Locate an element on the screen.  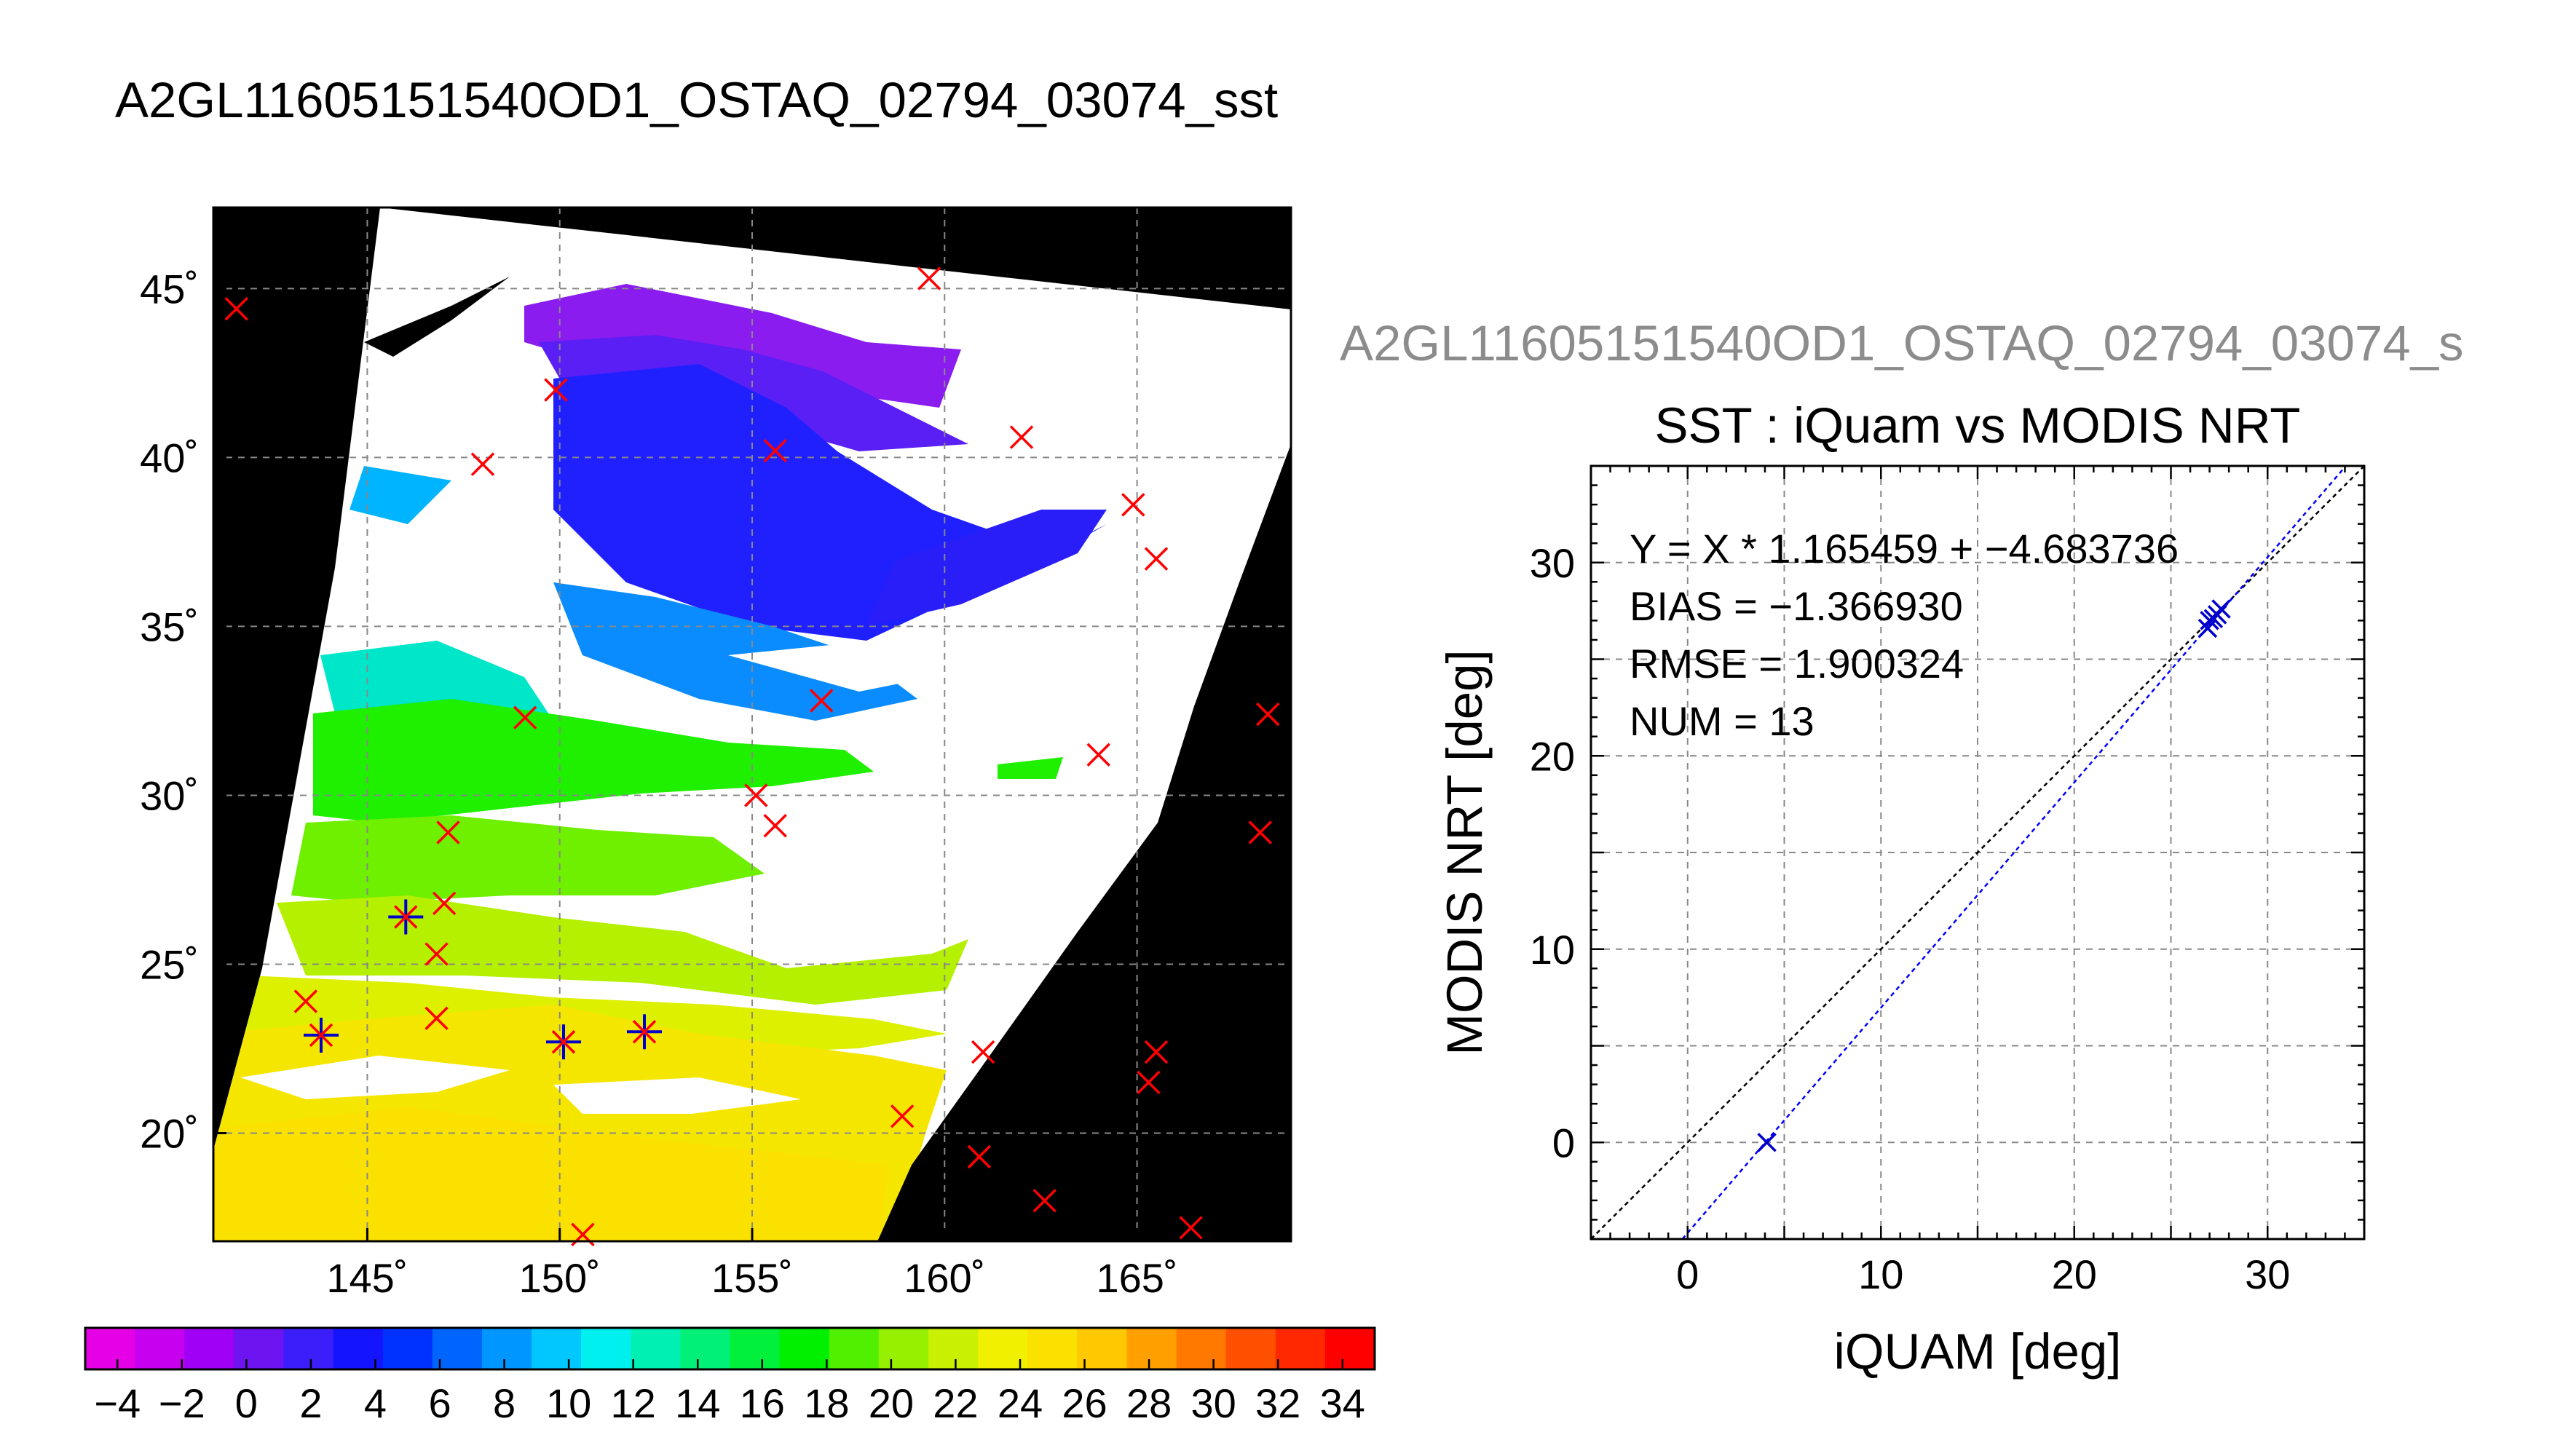
colorbar-label: 34 is located at coordinates (1342, 1403).